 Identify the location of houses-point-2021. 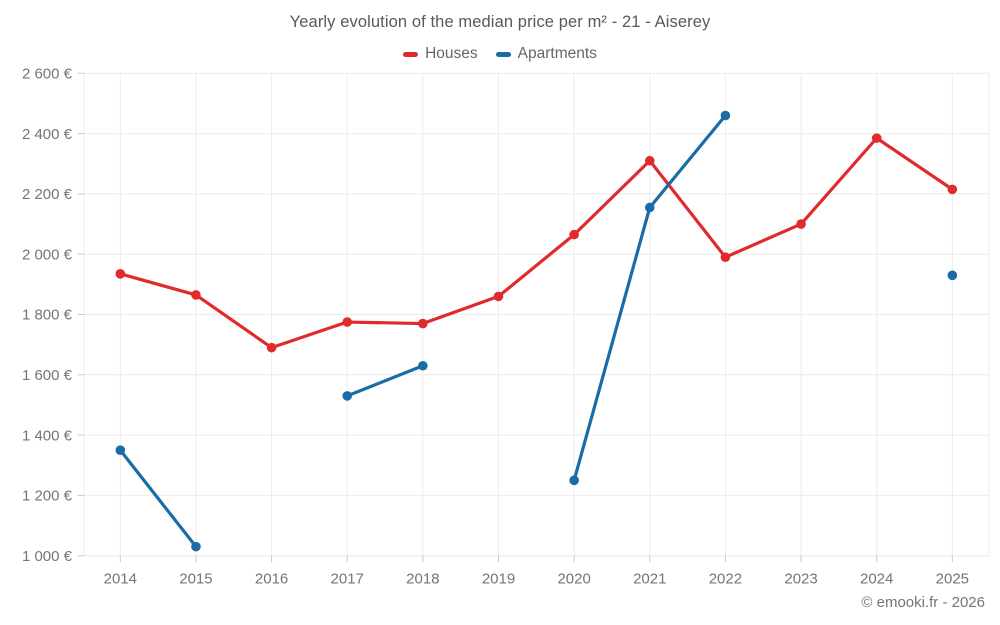
(649, 160).